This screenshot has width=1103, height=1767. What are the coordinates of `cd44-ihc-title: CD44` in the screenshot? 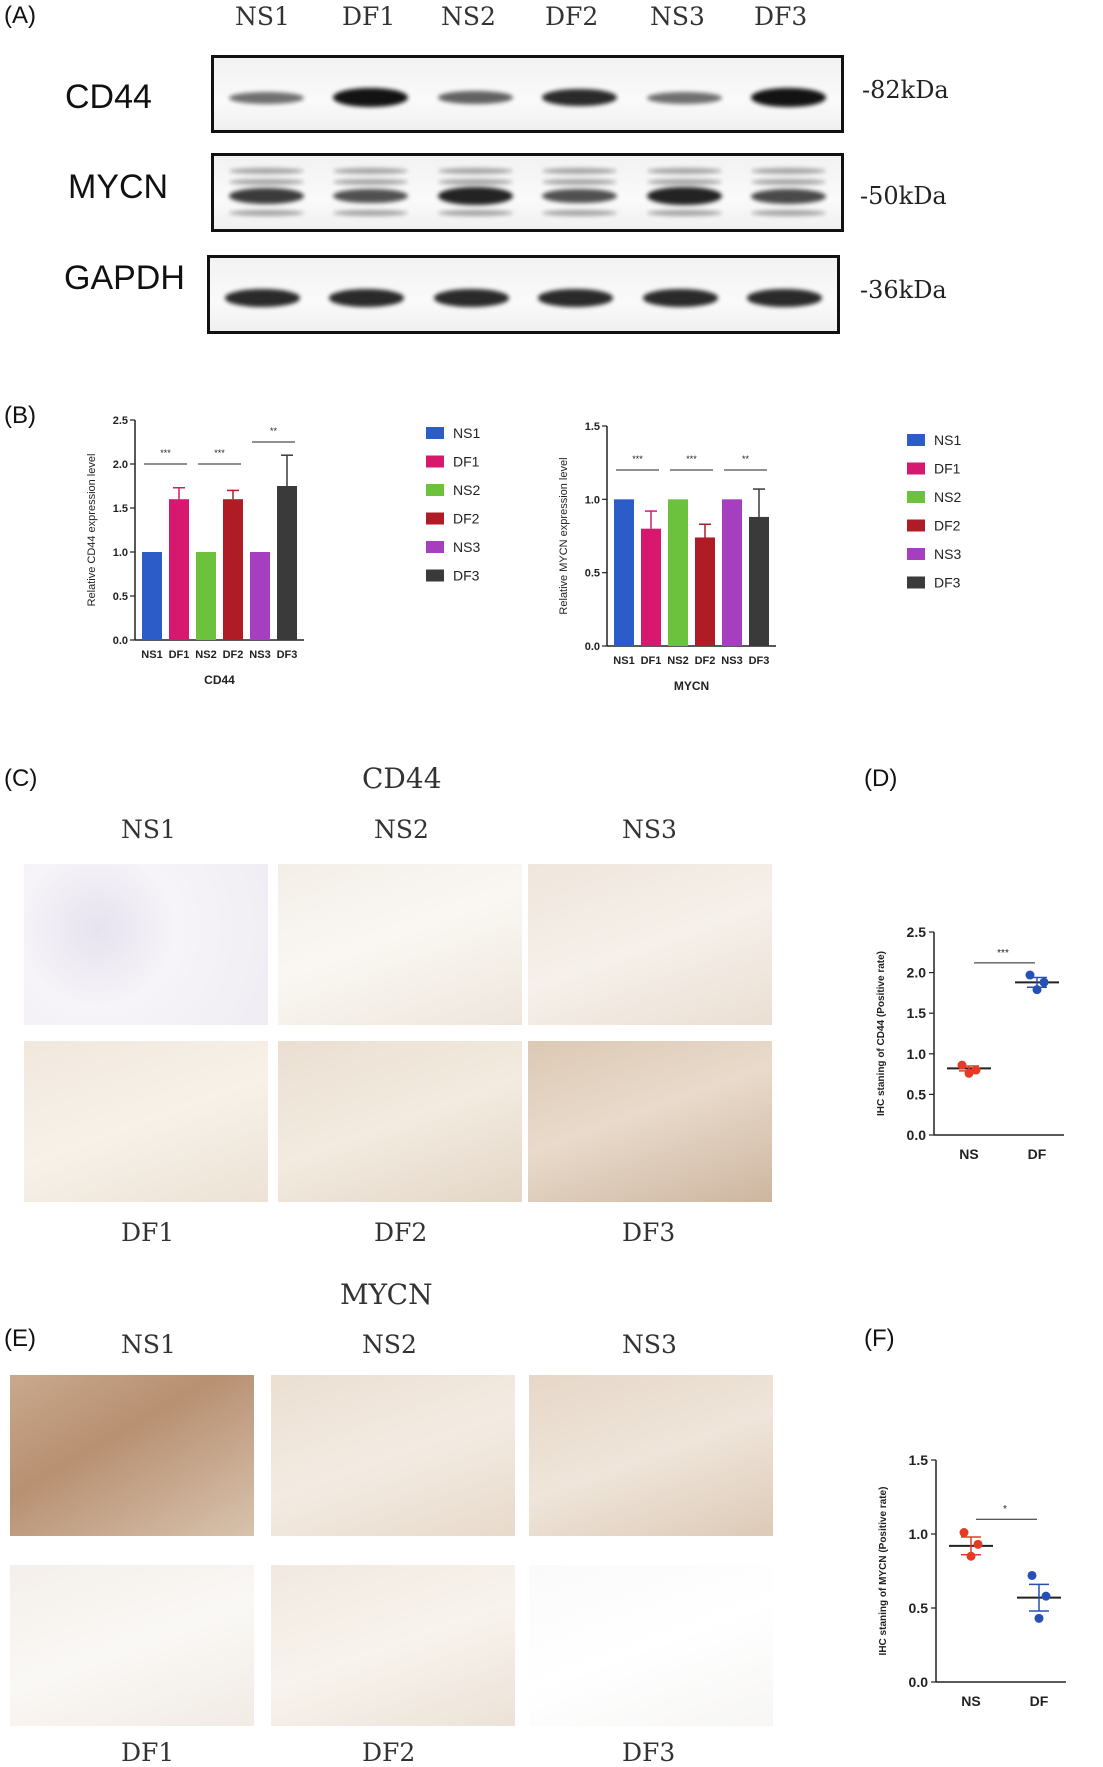 It's located at (402, 778).